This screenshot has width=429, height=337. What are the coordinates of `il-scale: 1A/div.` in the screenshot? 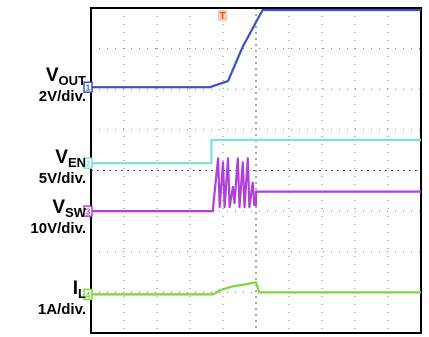 It's located at (61, 309).